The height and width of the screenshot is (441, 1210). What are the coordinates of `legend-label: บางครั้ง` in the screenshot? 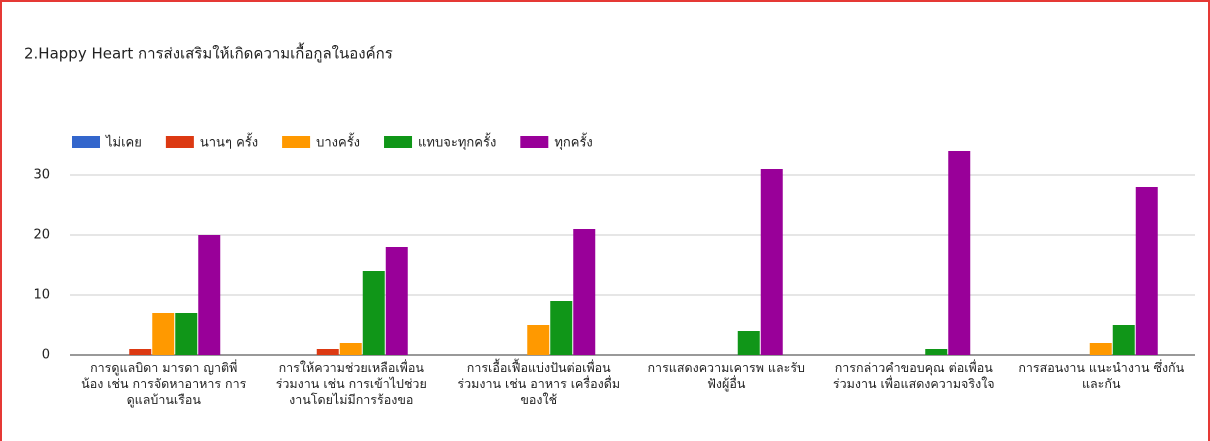 It's located at (338, 142).